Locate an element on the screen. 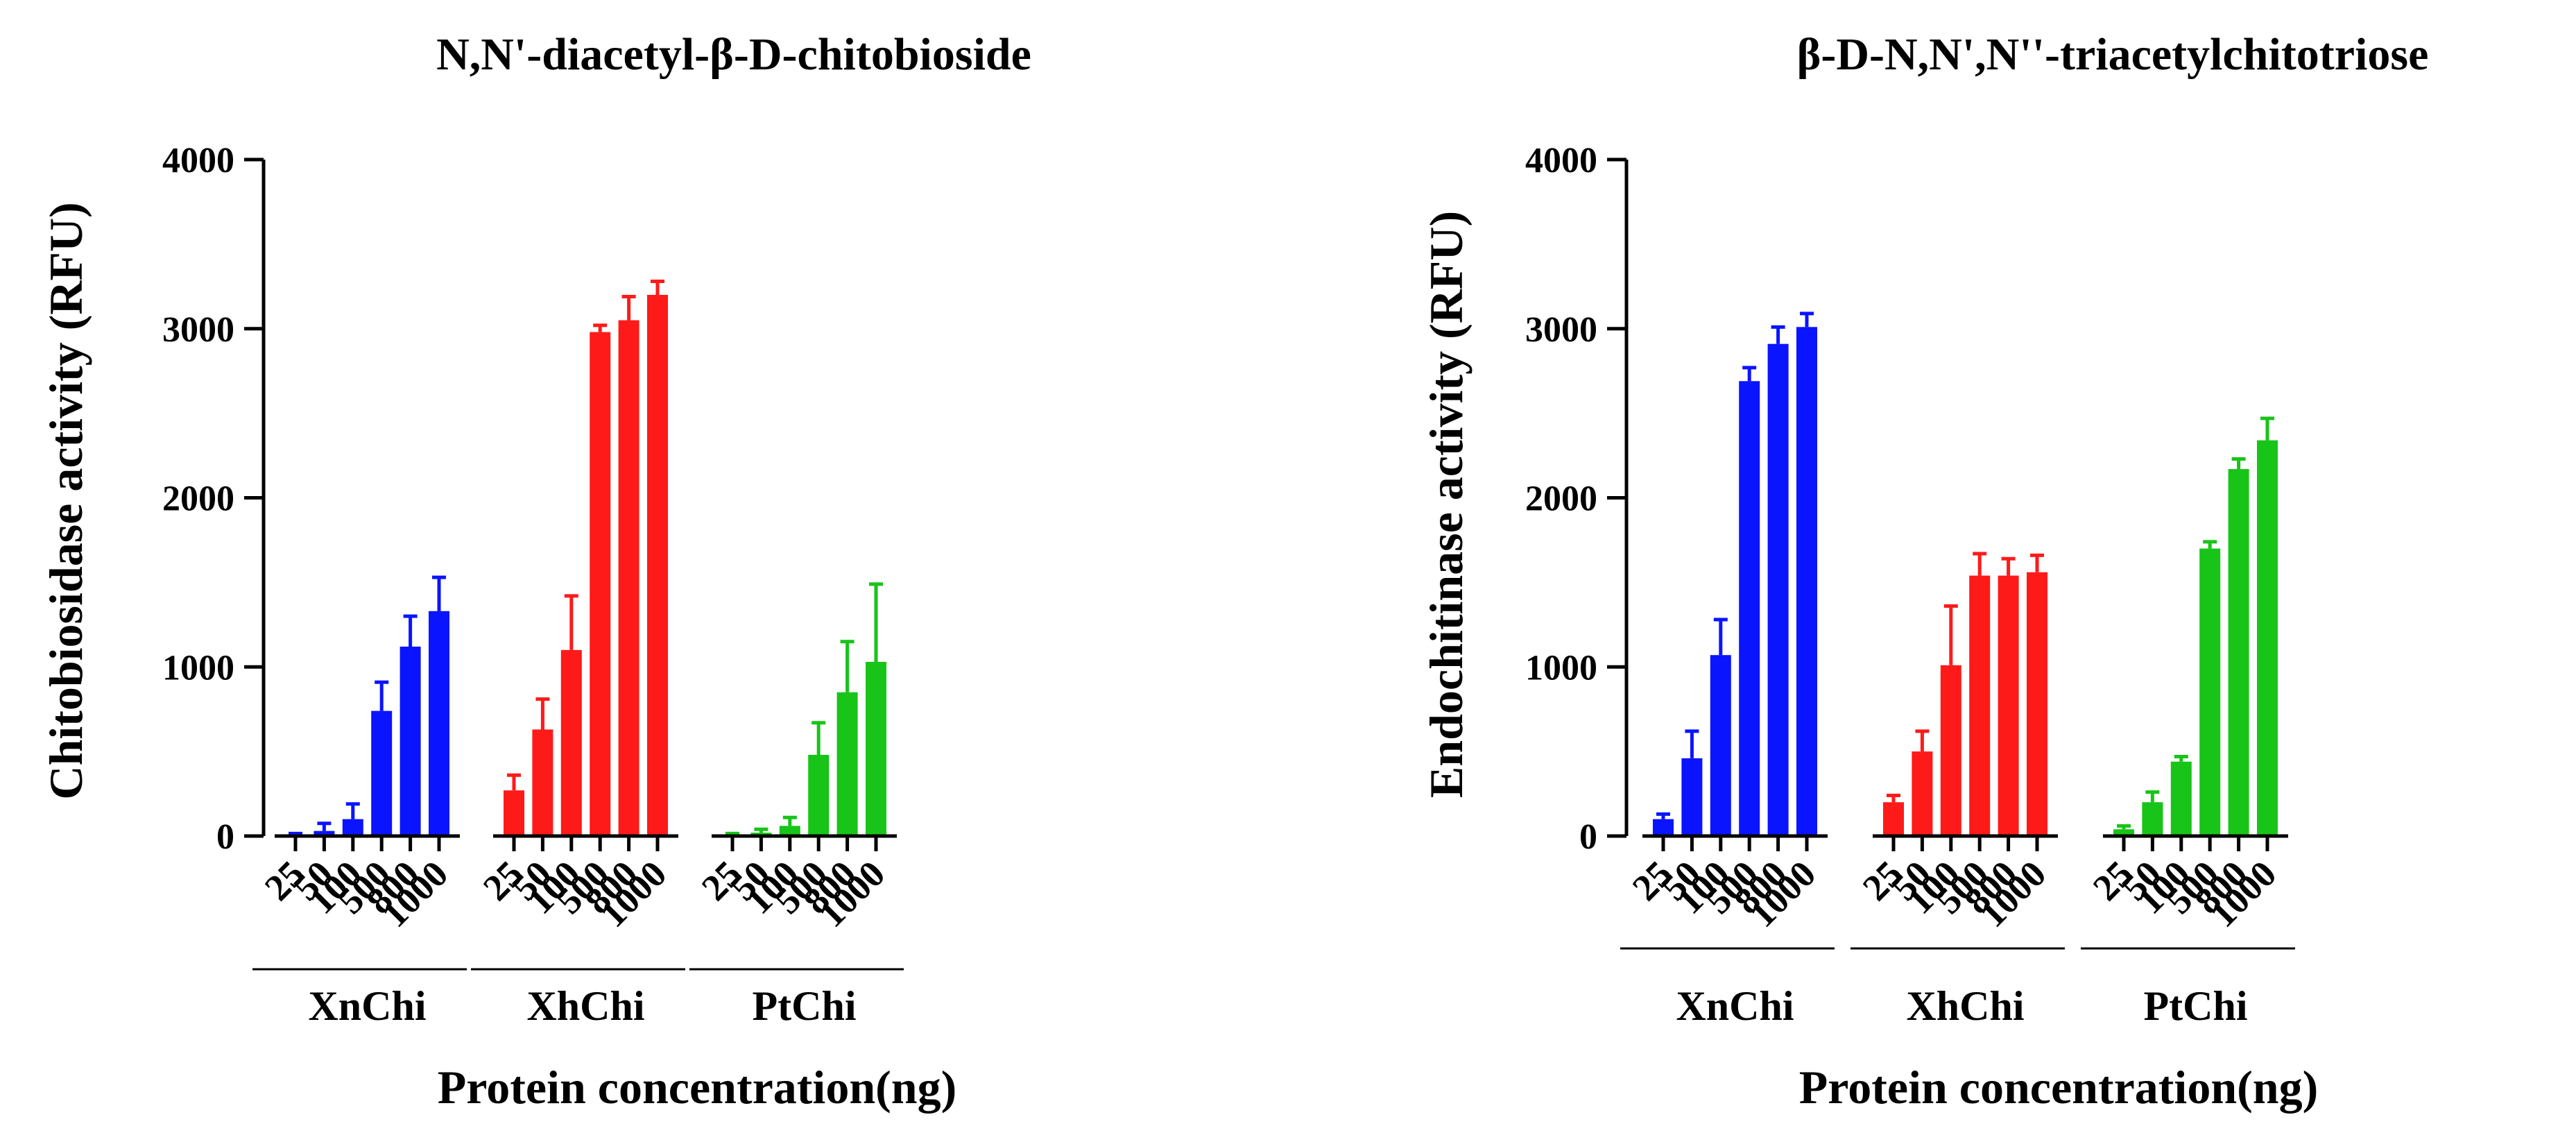 This screenshot has height=1142, width=2576. chart-title: N,N'-diacetyl-β-D-chitobioside is located at coordinates (733, 54).